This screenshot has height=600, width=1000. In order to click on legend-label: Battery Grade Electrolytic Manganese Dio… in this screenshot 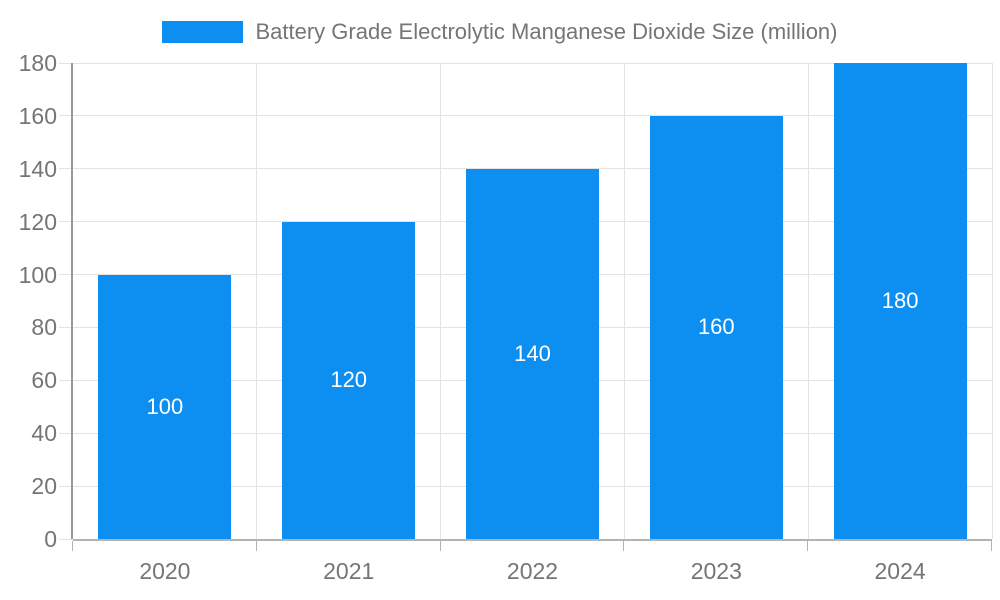, I will do `click(546, 31)`.